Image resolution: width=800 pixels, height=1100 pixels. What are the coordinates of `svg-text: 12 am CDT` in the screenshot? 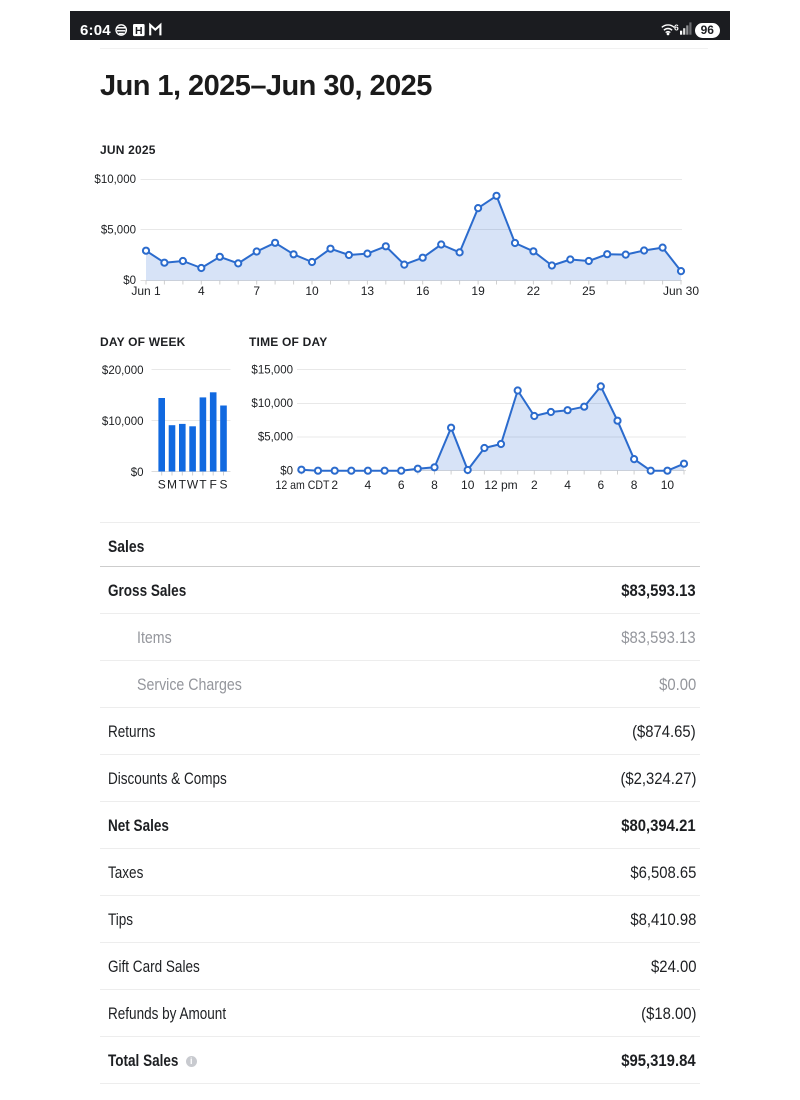 It's located at (303, 485).